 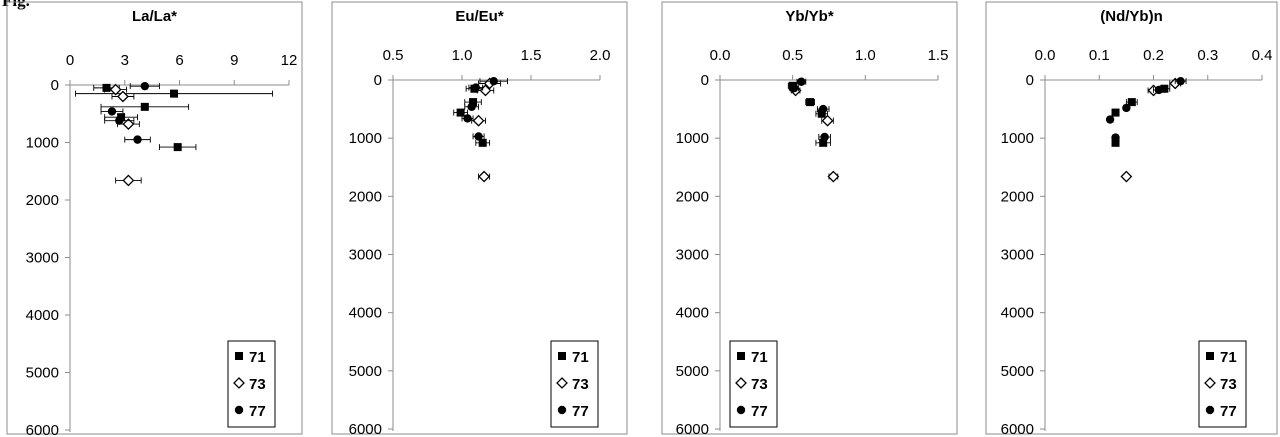 What do you see at coordinates (531, 55) in the screenshot?
I see `x-tick-label: 1.5` at bounding box center [531, 55].